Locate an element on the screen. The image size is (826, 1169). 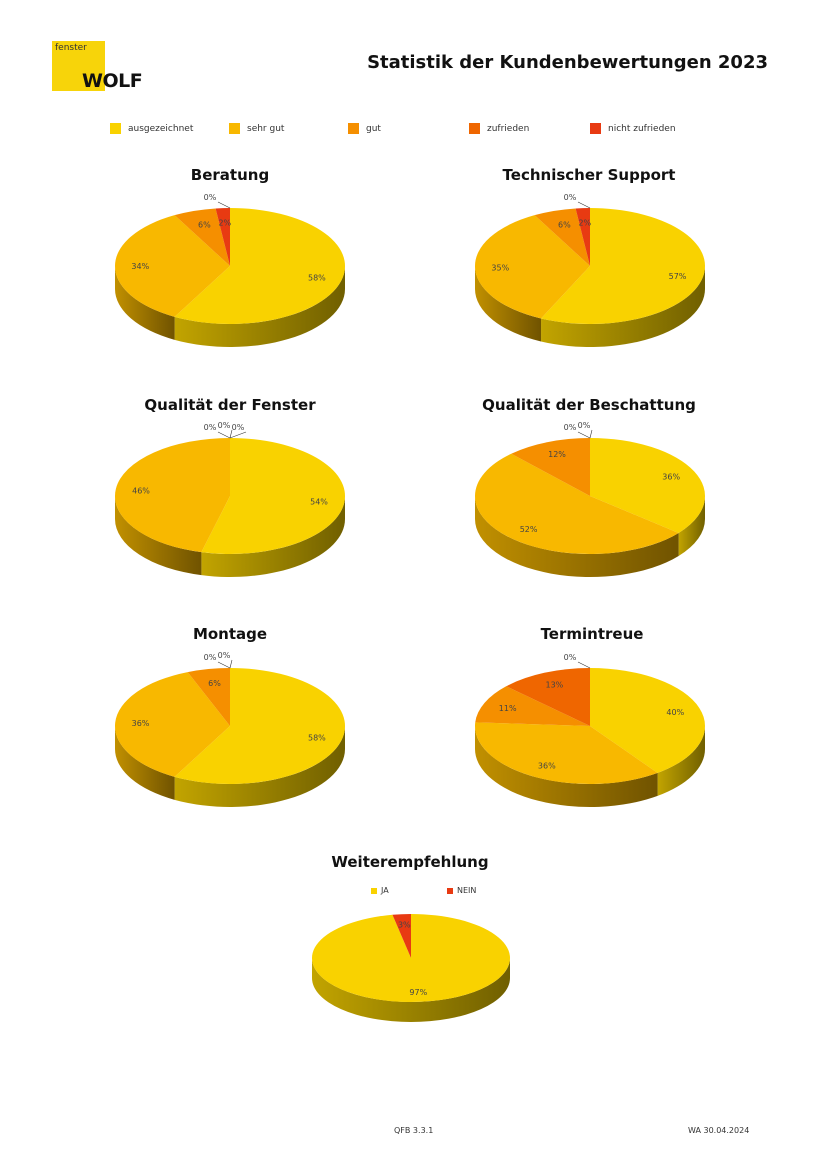
legend-item-gut: gut is located at coordinates (364, 128).